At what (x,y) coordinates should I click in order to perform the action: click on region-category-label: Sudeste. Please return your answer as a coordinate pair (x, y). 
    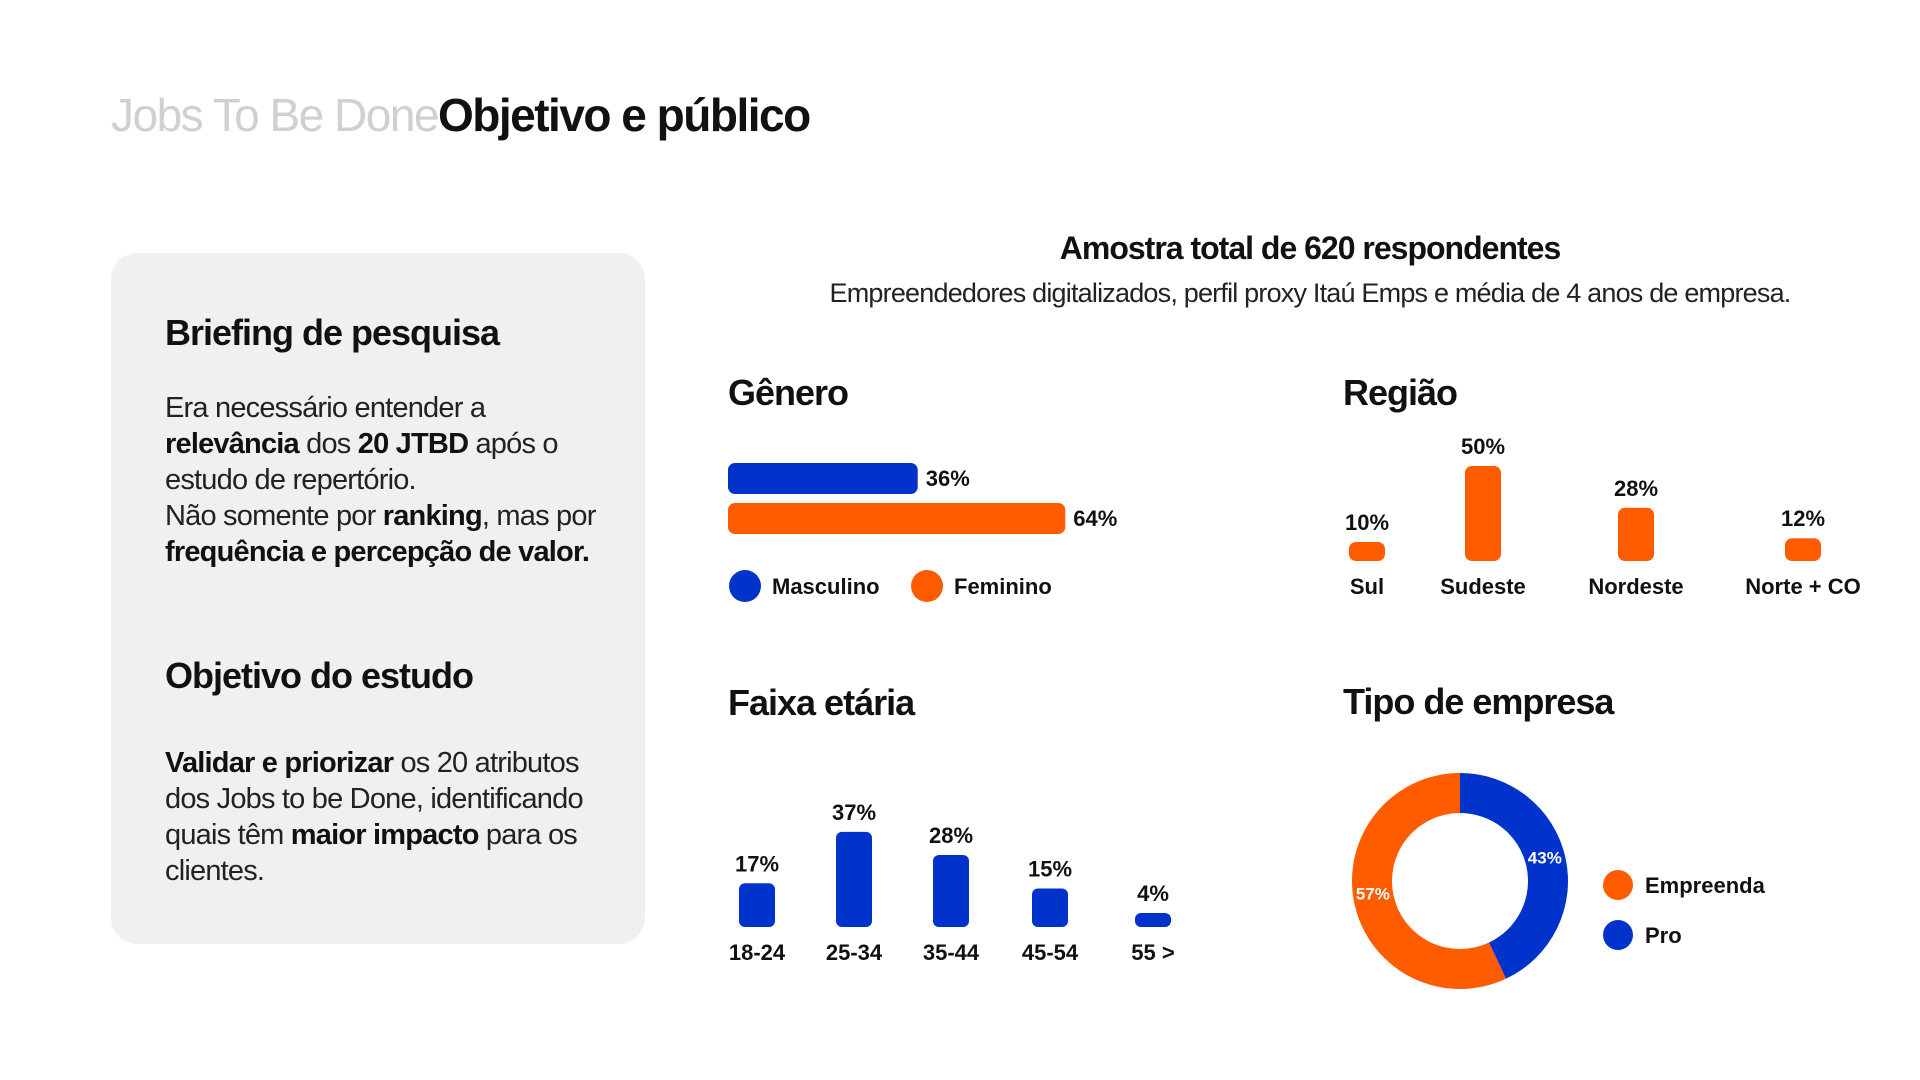
    Looking at the image, I should click on (1483, 586).